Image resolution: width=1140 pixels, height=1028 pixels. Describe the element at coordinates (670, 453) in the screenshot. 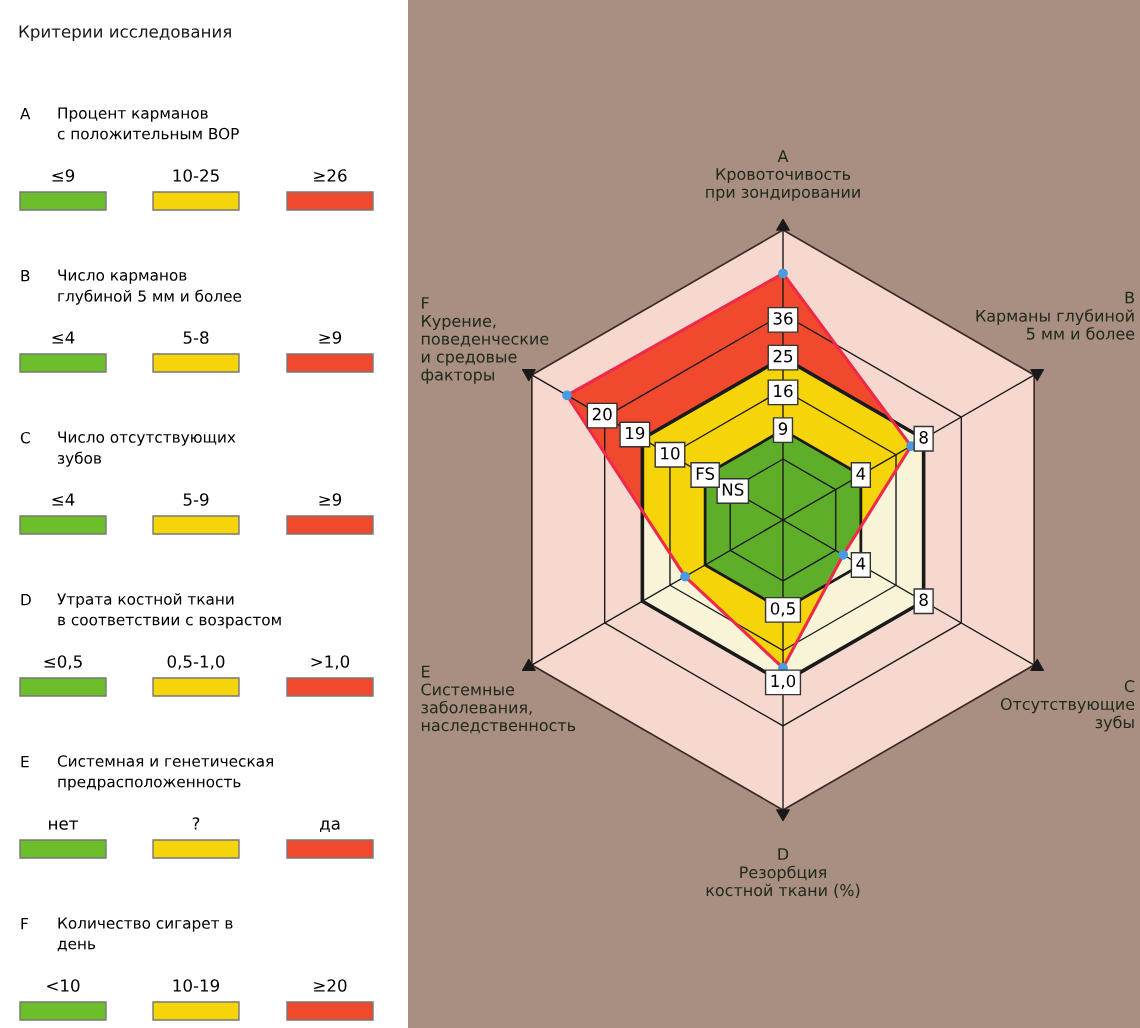

I see `text: 10` at that location.